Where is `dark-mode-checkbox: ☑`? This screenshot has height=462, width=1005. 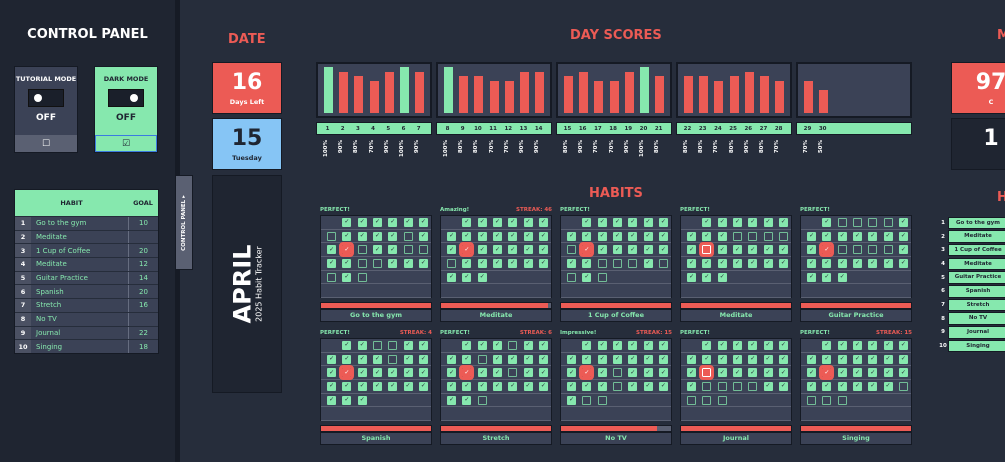 dark-mode-checkbox: ☑ is located at coordinates (126, 143).